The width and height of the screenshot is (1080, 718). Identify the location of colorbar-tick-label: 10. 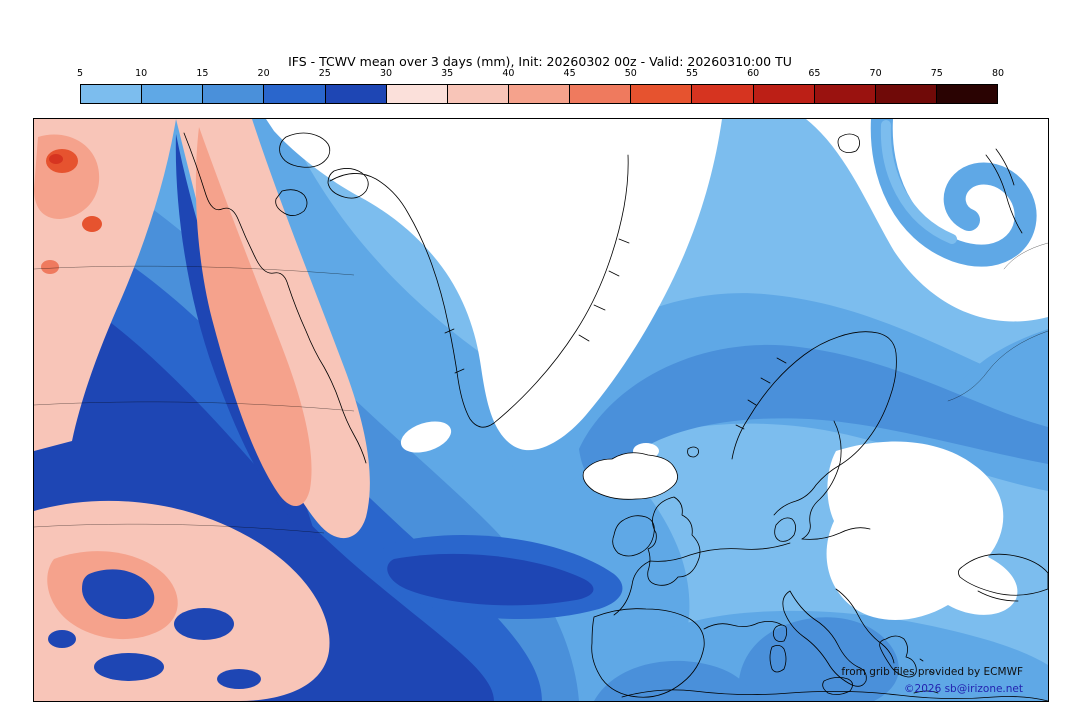
(141, 73).